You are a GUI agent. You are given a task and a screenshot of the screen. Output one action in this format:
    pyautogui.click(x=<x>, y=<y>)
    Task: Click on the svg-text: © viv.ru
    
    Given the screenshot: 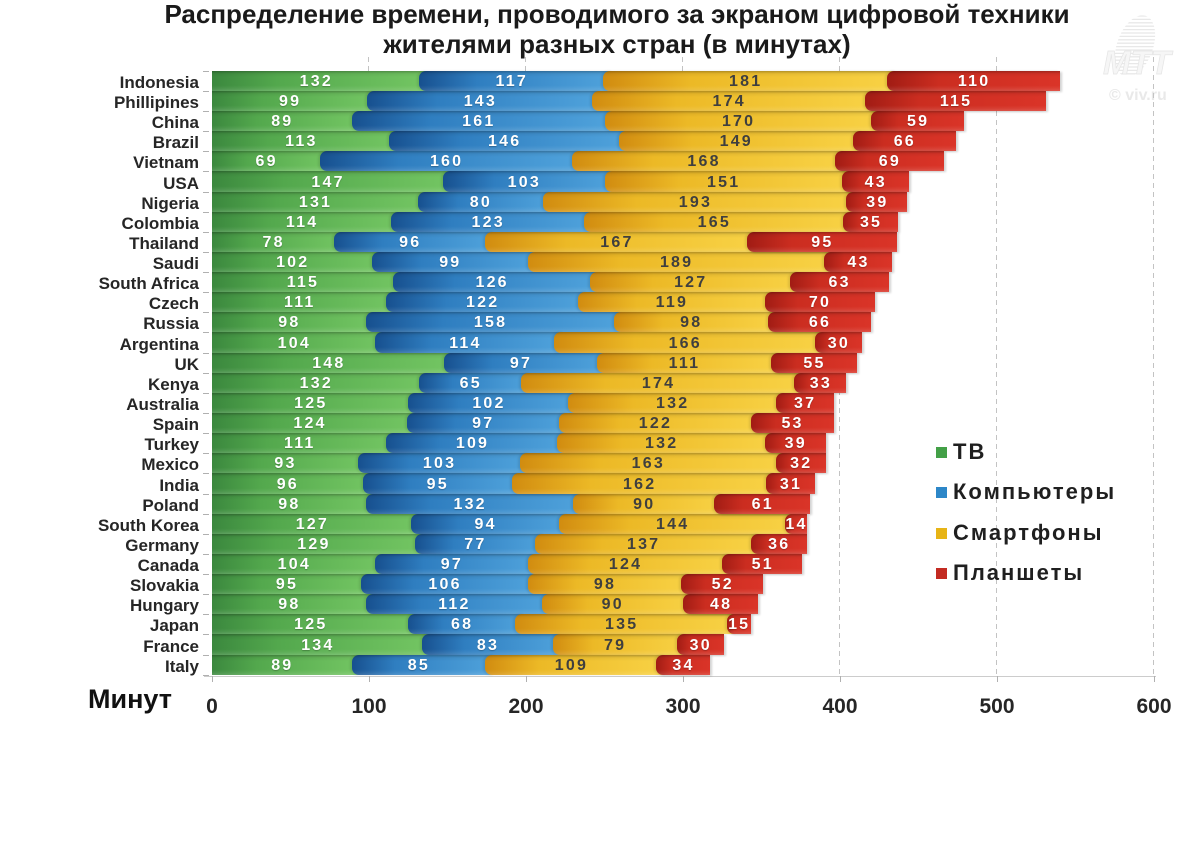 What is the action you would take?
    pyautogui.click(x=1138, y=95)
    